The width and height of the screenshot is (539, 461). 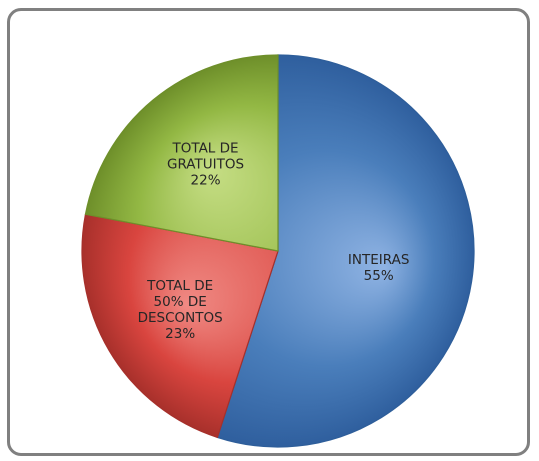 What do you see at coordinates (180, 318) in the screenshot?
I see `slice-label-line-1-2: DESCONTOS` at bounding box center [180, 318].